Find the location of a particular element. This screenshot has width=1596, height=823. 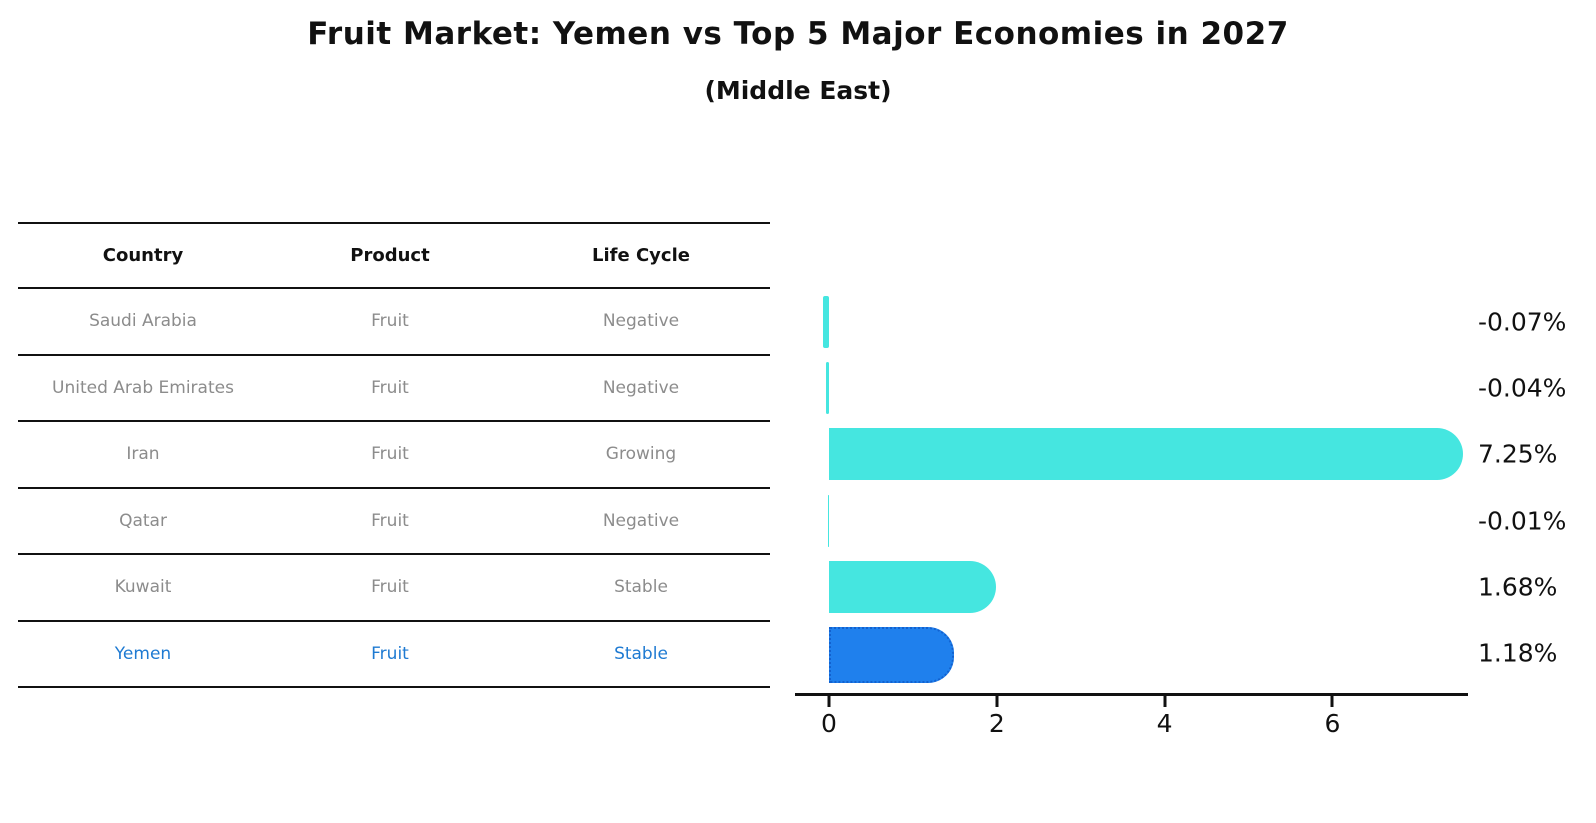

table-cell-country: United Arab Emirates is located at coordinates (143, 387).